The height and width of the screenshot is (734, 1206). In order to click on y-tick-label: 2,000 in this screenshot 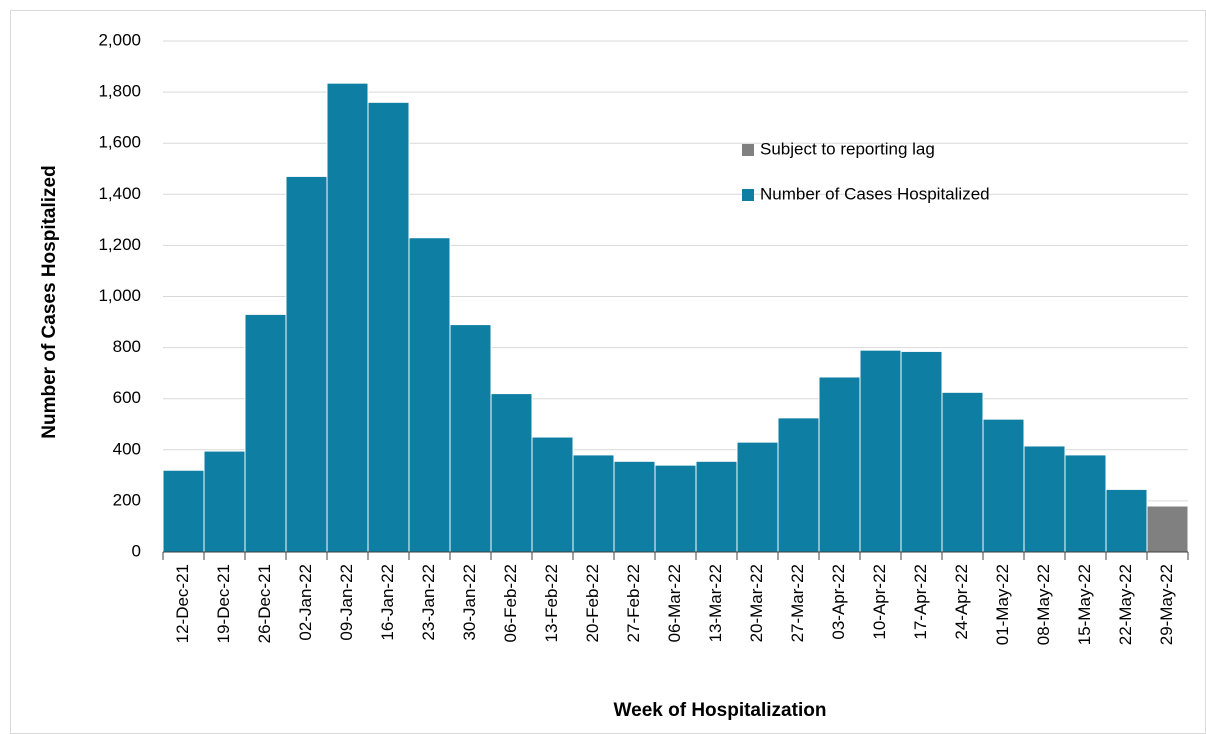, I will do `click(119, 39)`.